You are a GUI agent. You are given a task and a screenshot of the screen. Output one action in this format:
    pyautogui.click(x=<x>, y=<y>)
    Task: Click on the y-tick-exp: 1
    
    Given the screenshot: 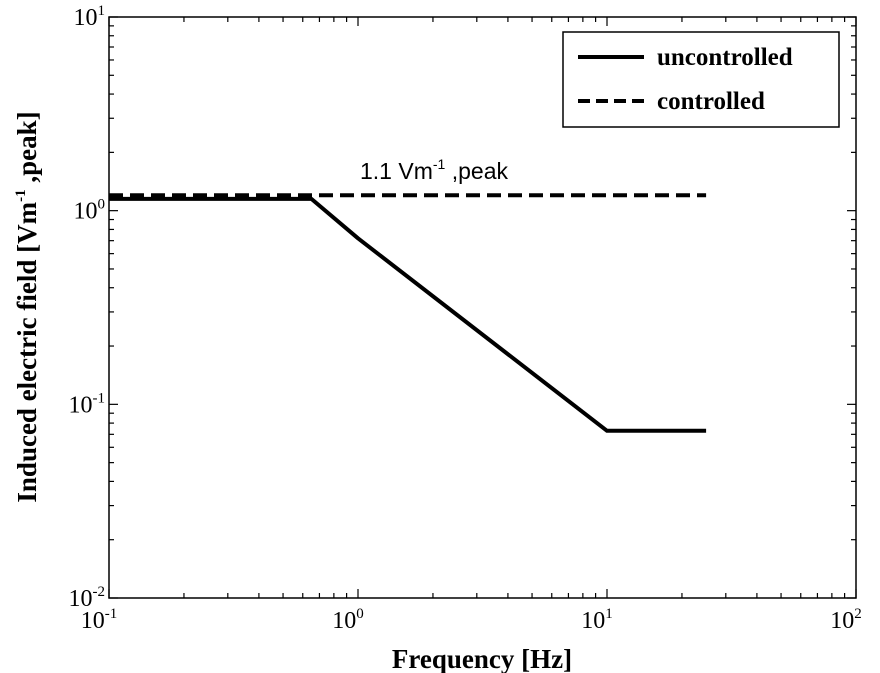 What is the action you would take?
    pyautogui.click(x=102, y=11)
    